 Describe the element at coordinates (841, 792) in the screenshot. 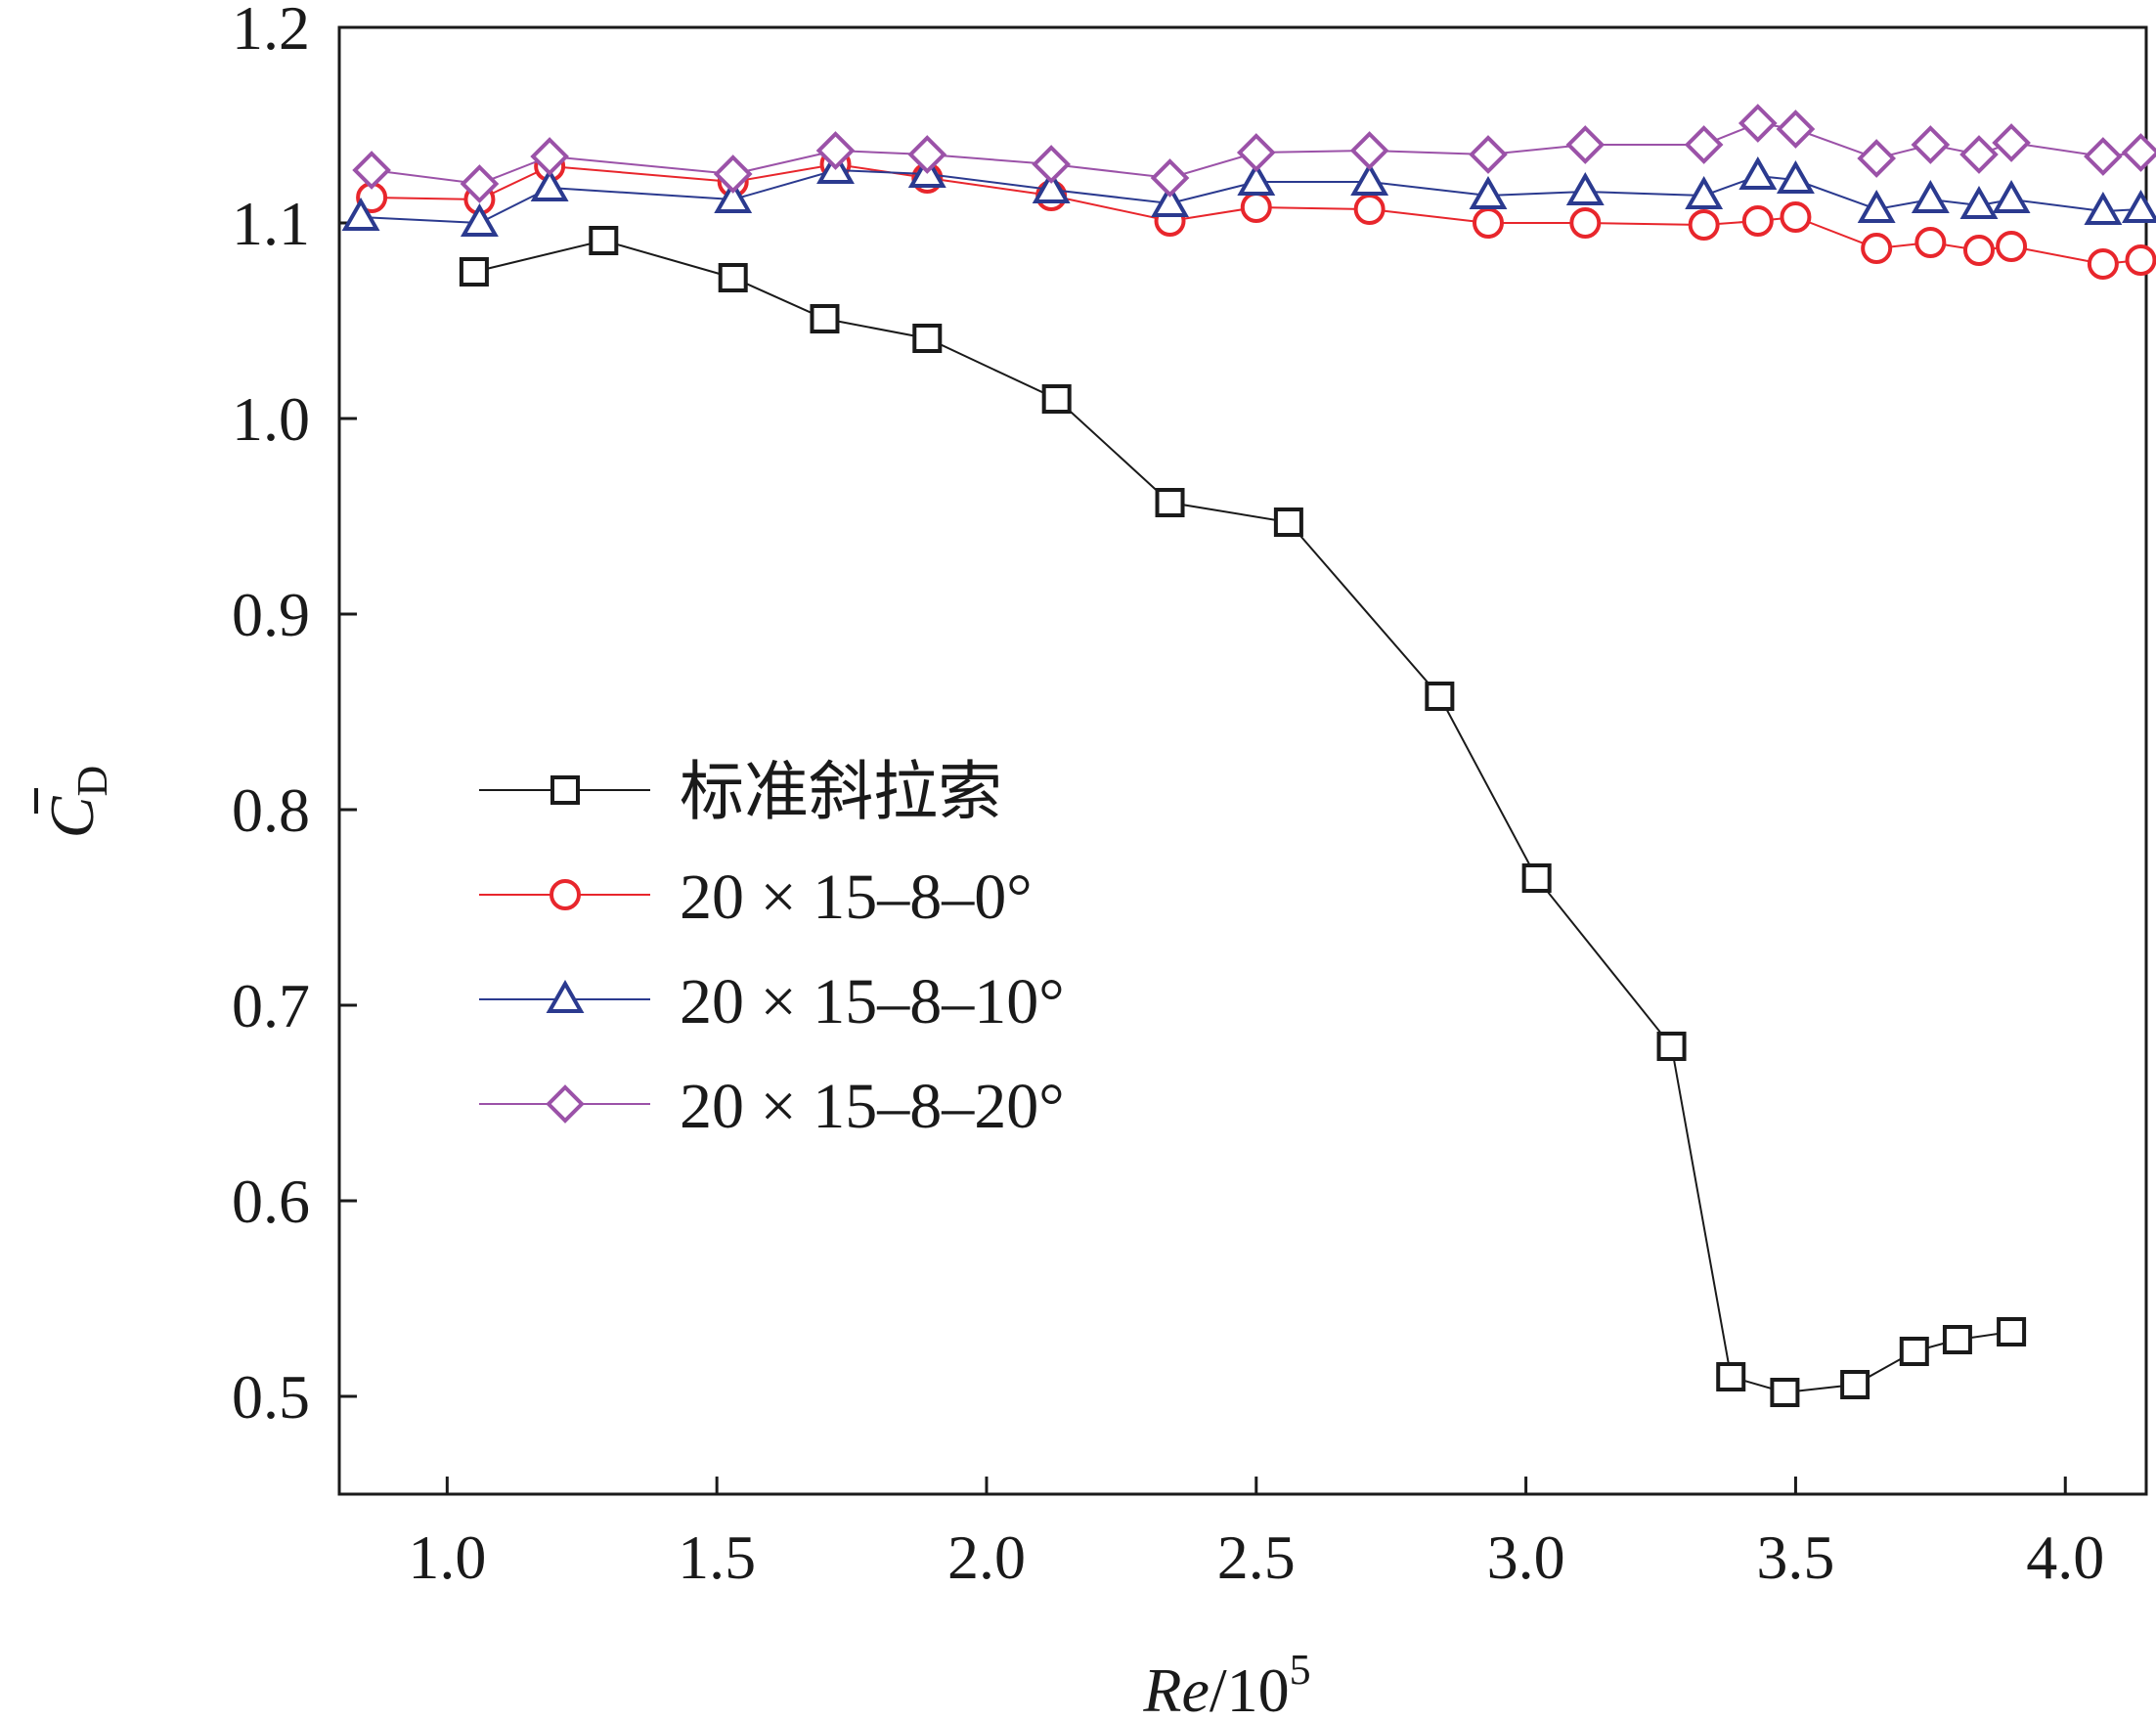

I see `legend-label: 标准斜拉索` at that location.